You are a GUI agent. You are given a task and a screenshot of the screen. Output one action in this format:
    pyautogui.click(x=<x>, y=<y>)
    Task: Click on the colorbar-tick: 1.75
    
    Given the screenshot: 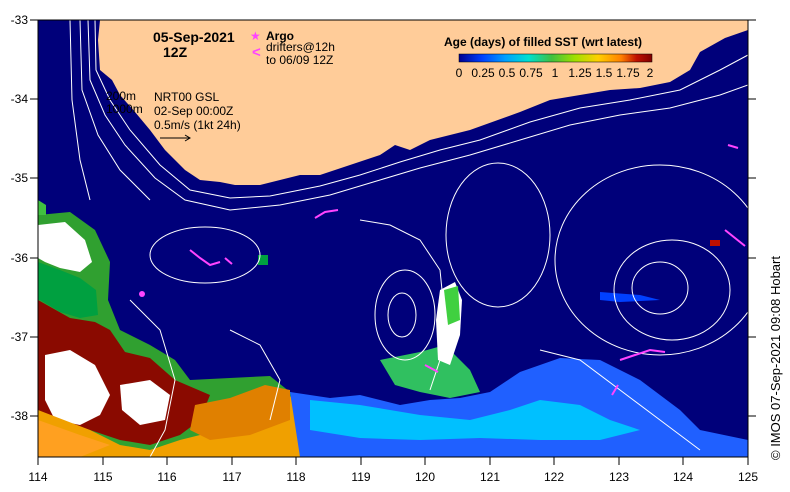 What is the action you would take?
    pyautogui.click(x=628, y=73)
    